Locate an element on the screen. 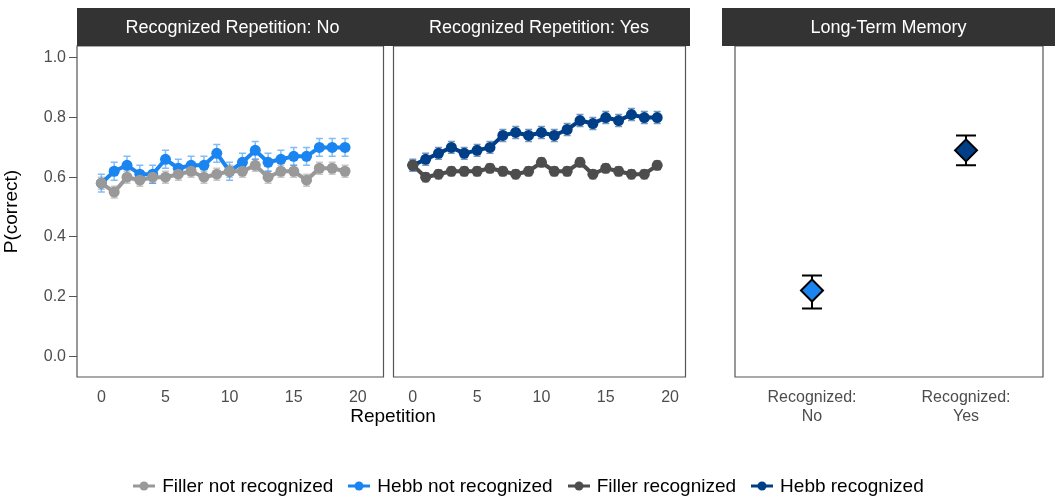 The height and width of the screenshot is (501, 1056). y-tick-label: 0.4 is located at coordinates (55, 236).